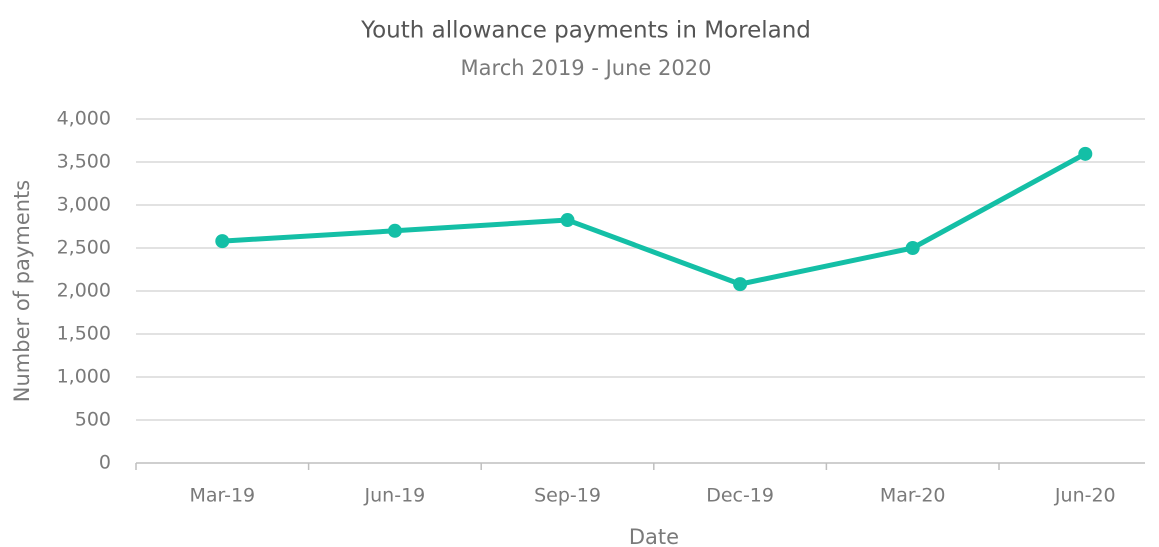  Describe the element at coordinates (1085, 496) in the screenshot. I see `x-tick-label: Jun-20` at that location.